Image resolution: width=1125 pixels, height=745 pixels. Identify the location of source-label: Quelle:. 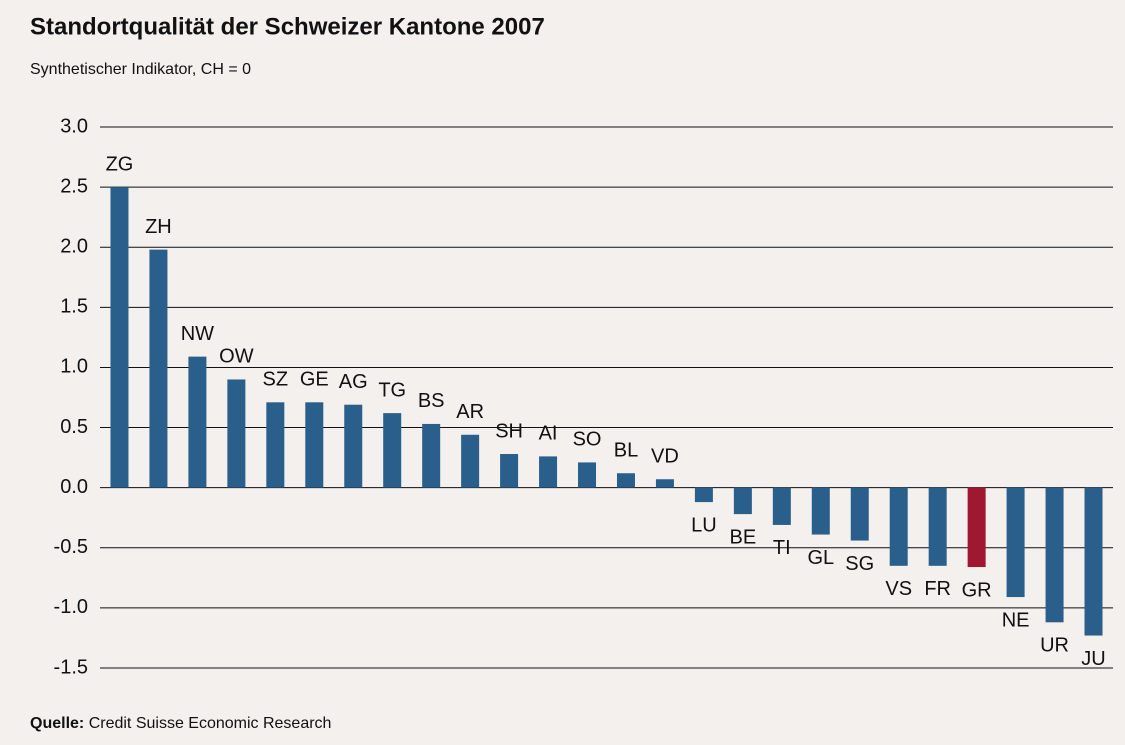
(57, 723).